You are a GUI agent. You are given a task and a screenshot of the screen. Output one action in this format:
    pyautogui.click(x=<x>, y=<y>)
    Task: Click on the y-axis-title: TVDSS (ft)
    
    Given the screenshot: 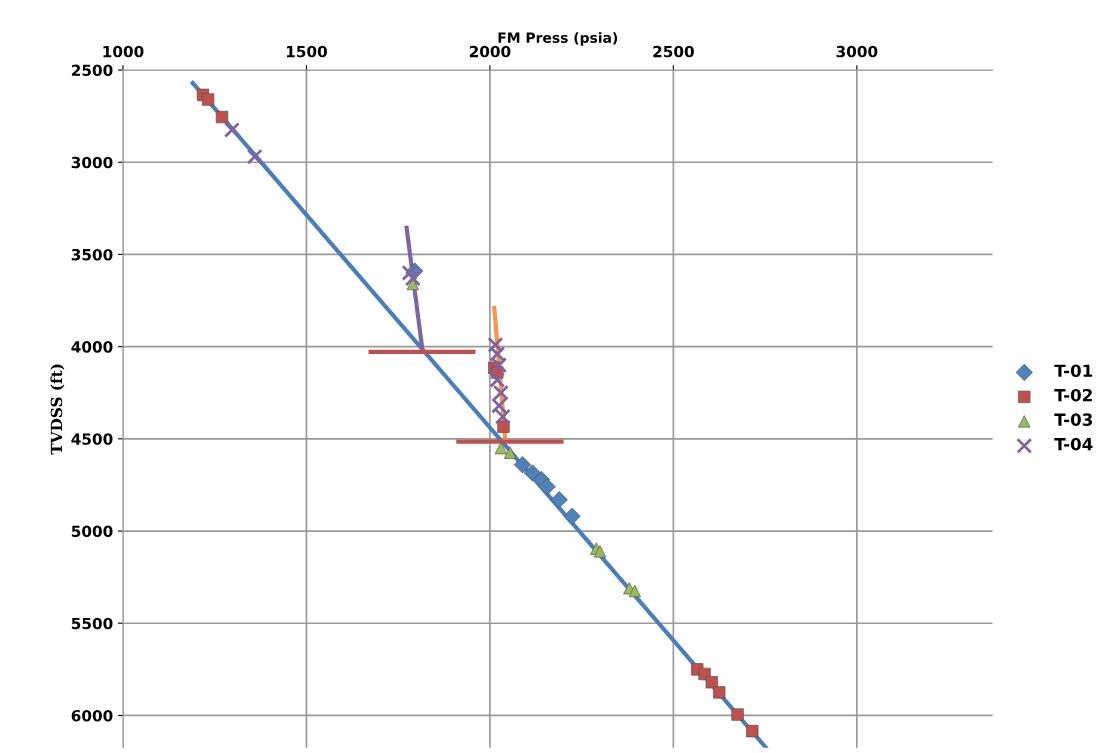 What is the action you would take?
    pyautogui.click(x=57, y=409)
    